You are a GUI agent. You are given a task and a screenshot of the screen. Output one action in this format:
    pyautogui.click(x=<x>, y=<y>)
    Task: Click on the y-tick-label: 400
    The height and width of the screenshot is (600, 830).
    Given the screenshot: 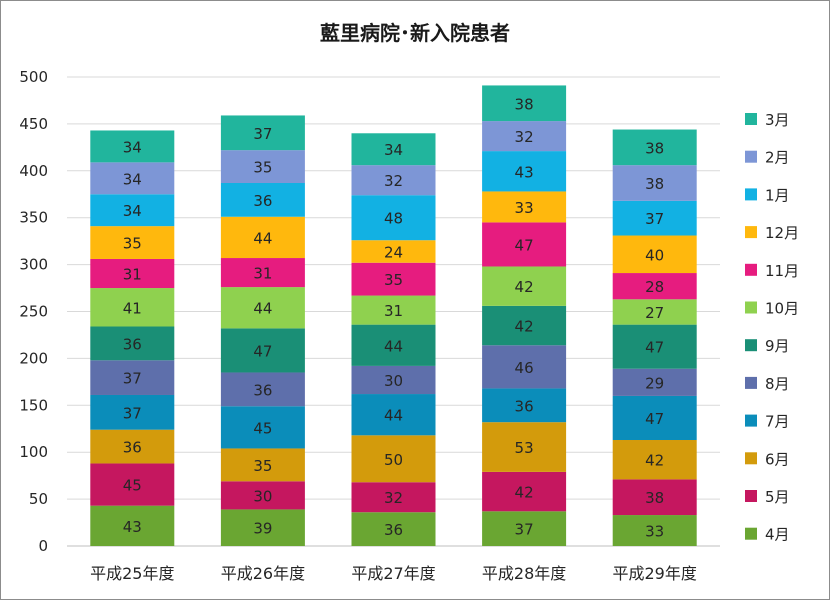 What is the action you would take?
    pyautogui.click(x=33, y=171)
    